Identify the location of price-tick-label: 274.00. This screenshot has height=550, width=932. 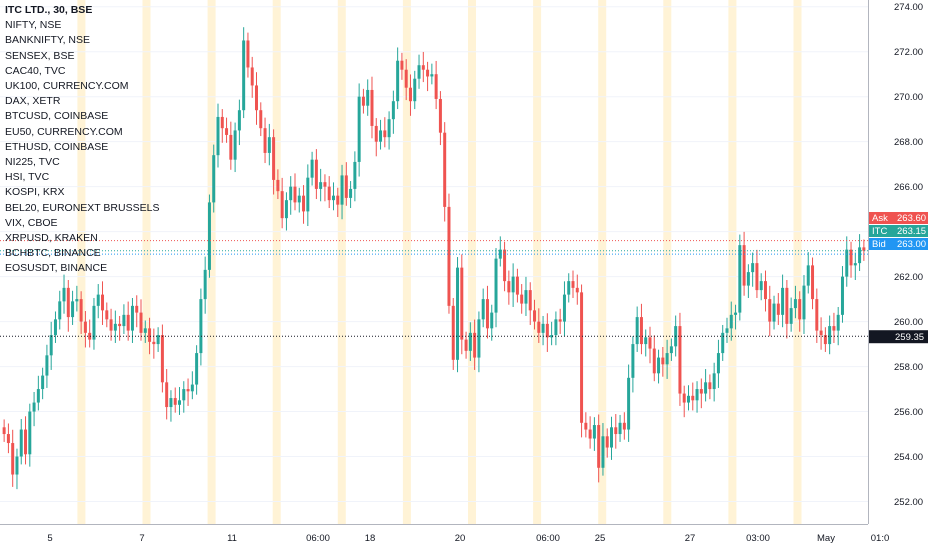
(908, 7).